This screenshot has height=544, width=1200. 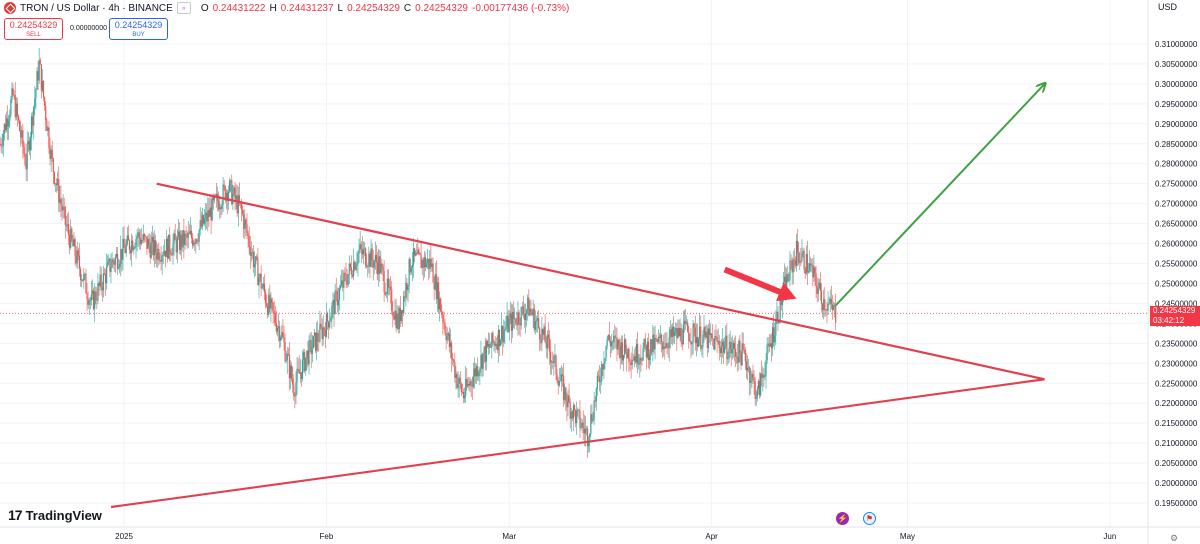 What do you see at coordinates (138, 29) in the screenshot?
I see `buy-button: 0.24254329 BUY` at bounding box center [138, 29].